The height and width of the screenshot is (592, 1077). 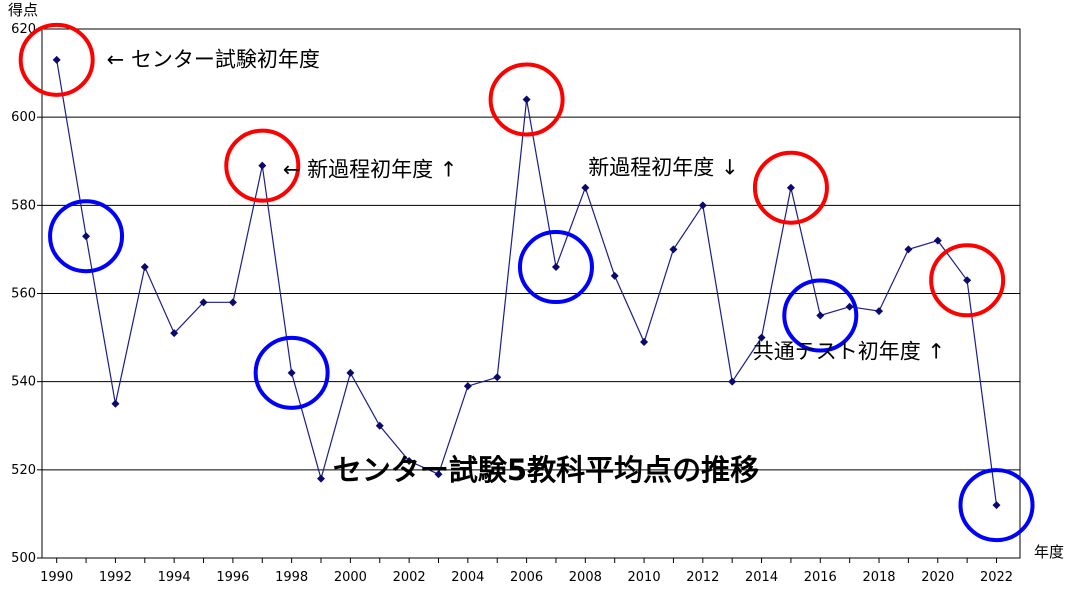 What do you see at coordinates (820, 577) in the screenshot?
I see `x-tick-label: 2016` at bounding box center [820, 577].